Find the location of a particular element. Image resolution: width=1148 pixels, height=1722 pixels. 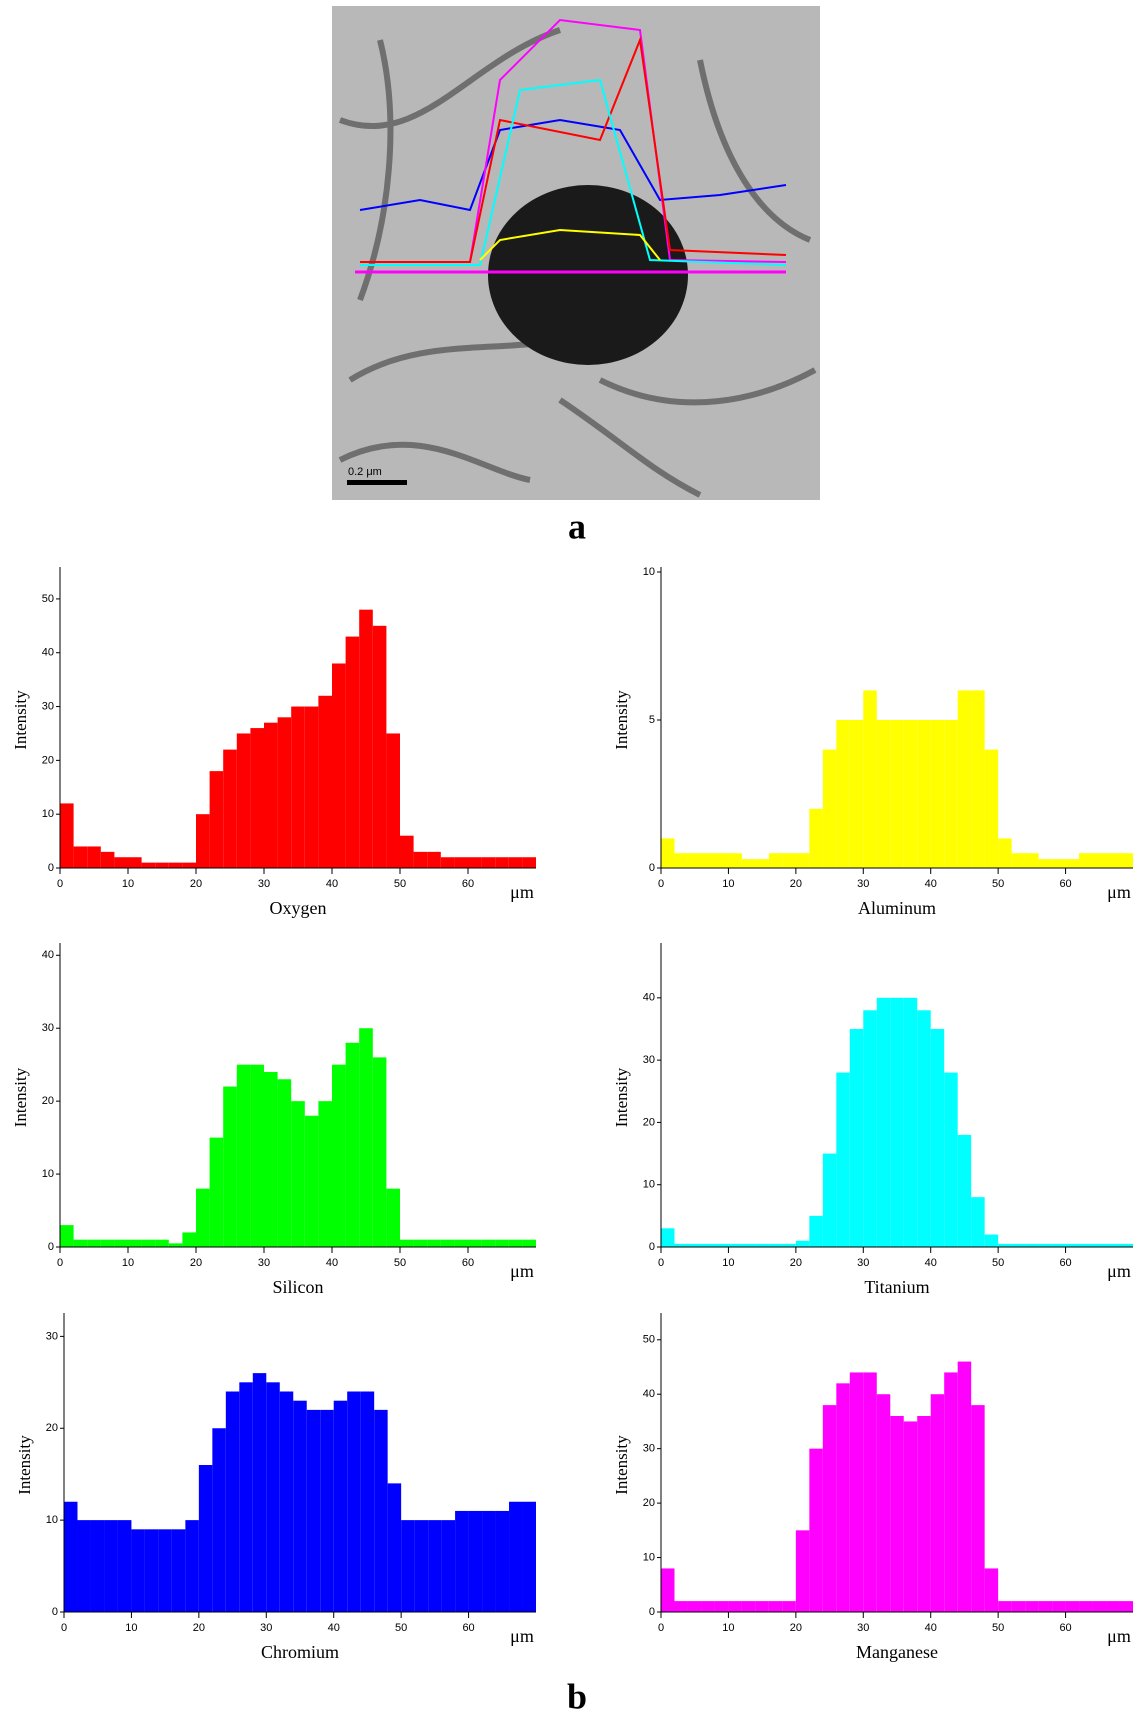

scale-bar is located at coordinates (377, 482).